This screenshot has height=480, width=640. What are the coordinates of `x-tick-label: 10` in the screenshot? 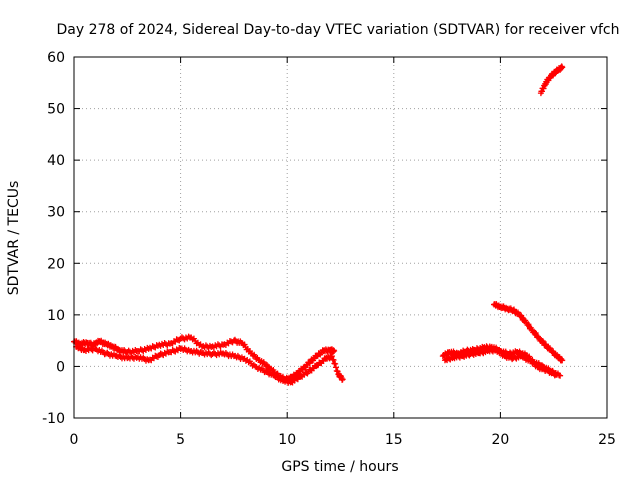 It's located at (287, 440).